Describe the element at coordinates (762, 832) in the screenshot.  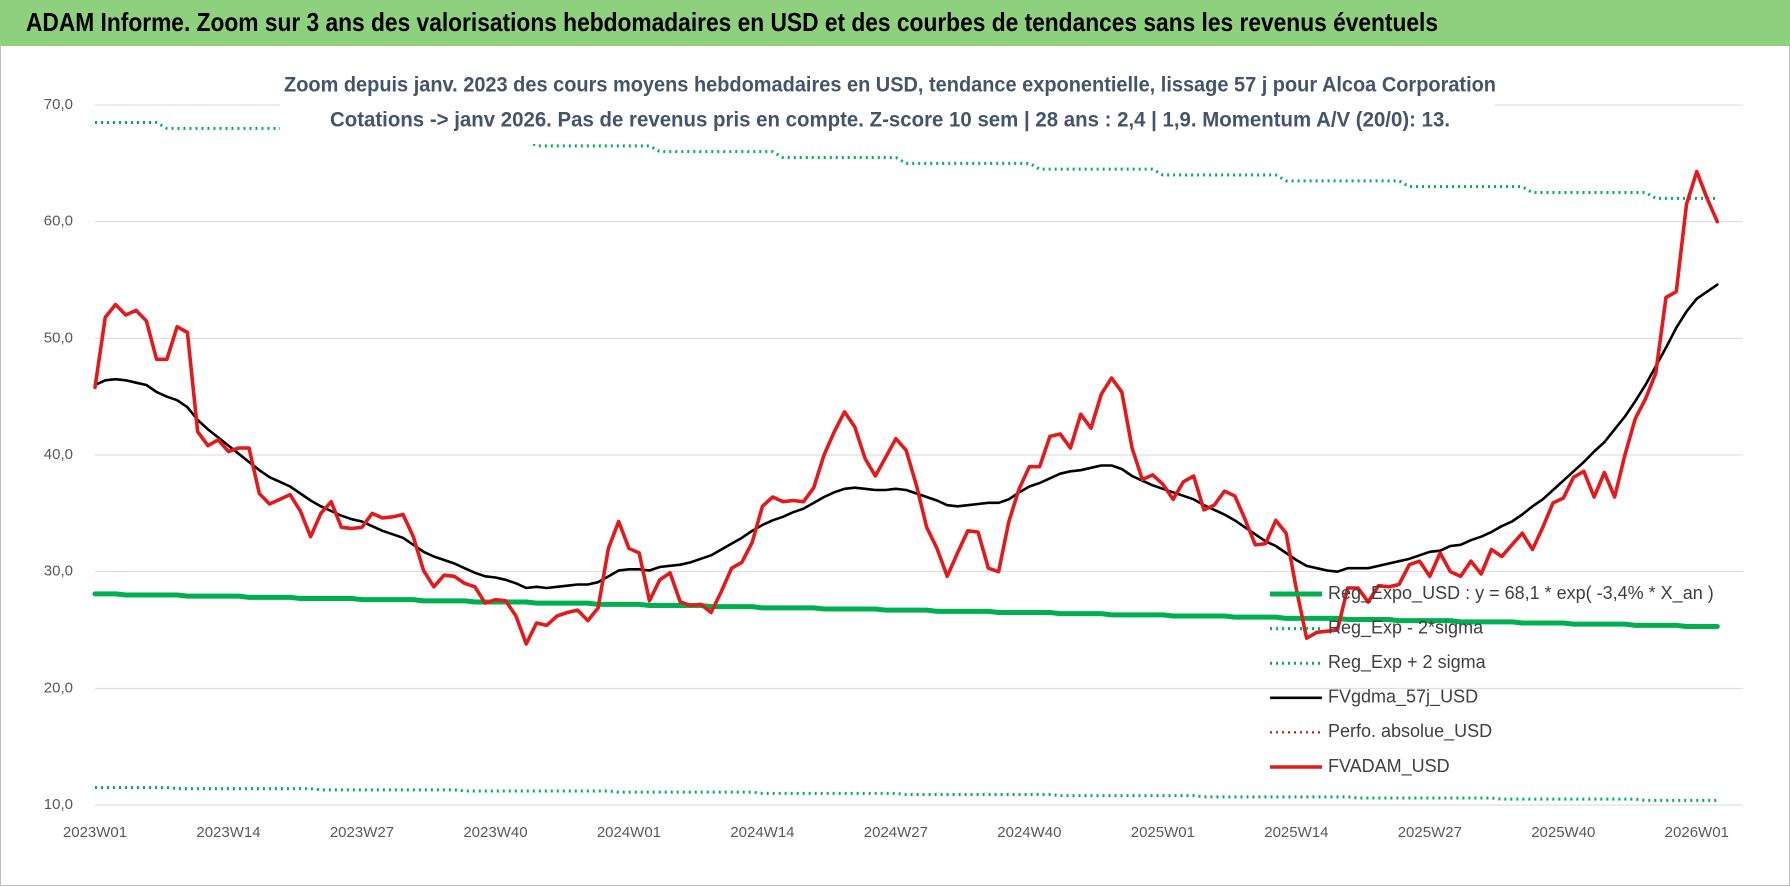
I see `x-tick-label: 2024W14` at that location.